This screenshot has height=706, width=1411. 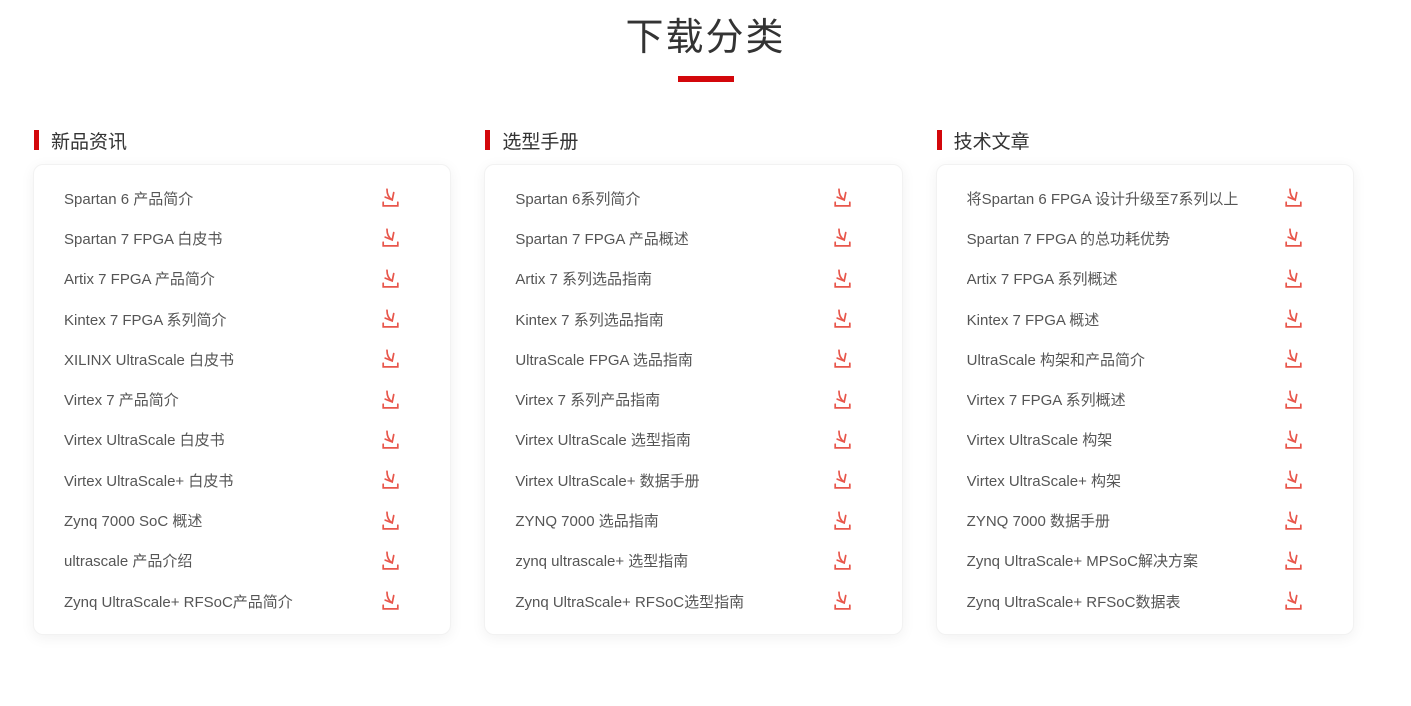 I want to click on download-item-label: Artix 7 FPGA 产品简介, so click(x=139, y=280).